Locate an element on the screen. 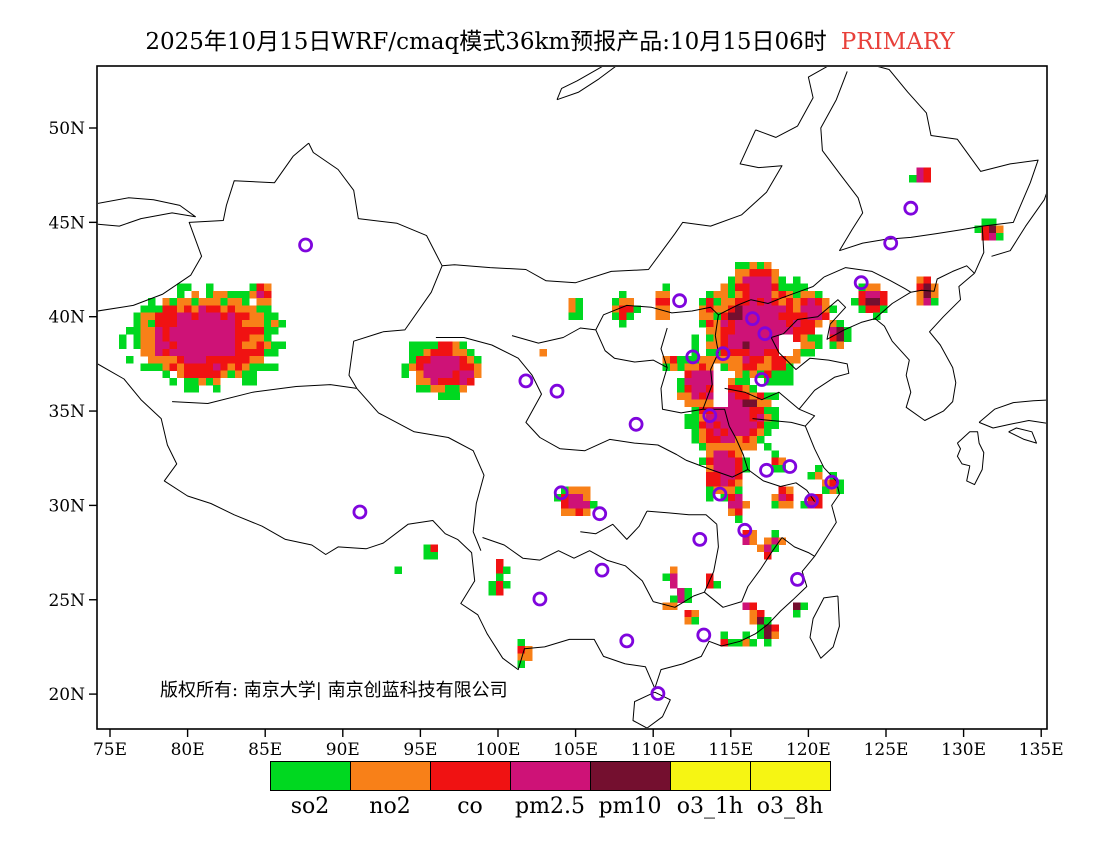  boundary-kyushu is located at coordinates (970, 458).